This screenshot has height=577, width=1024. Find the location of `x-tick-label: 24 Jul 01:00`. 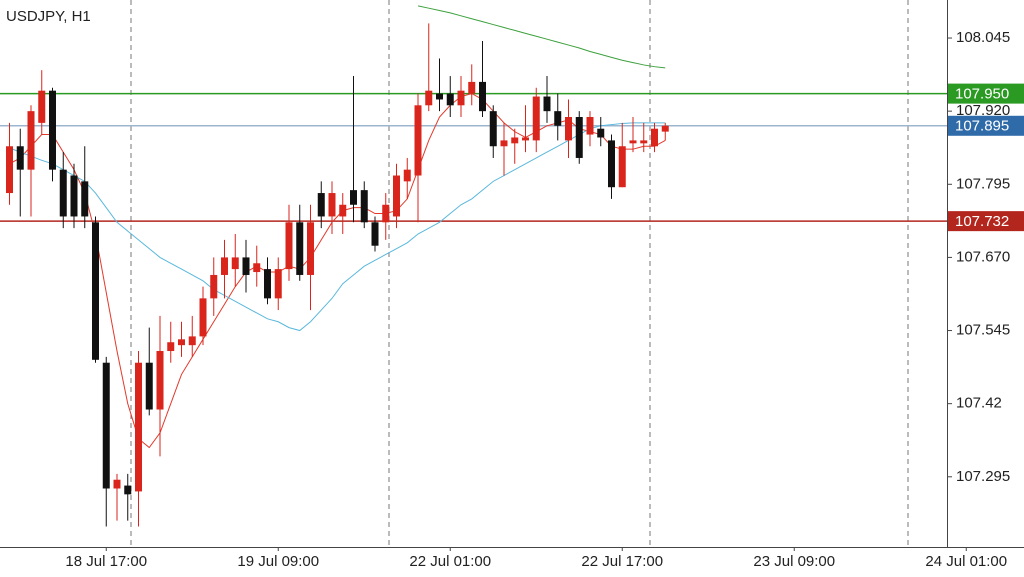

x-tick-label: 24 Jul 01:00 is located at coordinates (966, 561).